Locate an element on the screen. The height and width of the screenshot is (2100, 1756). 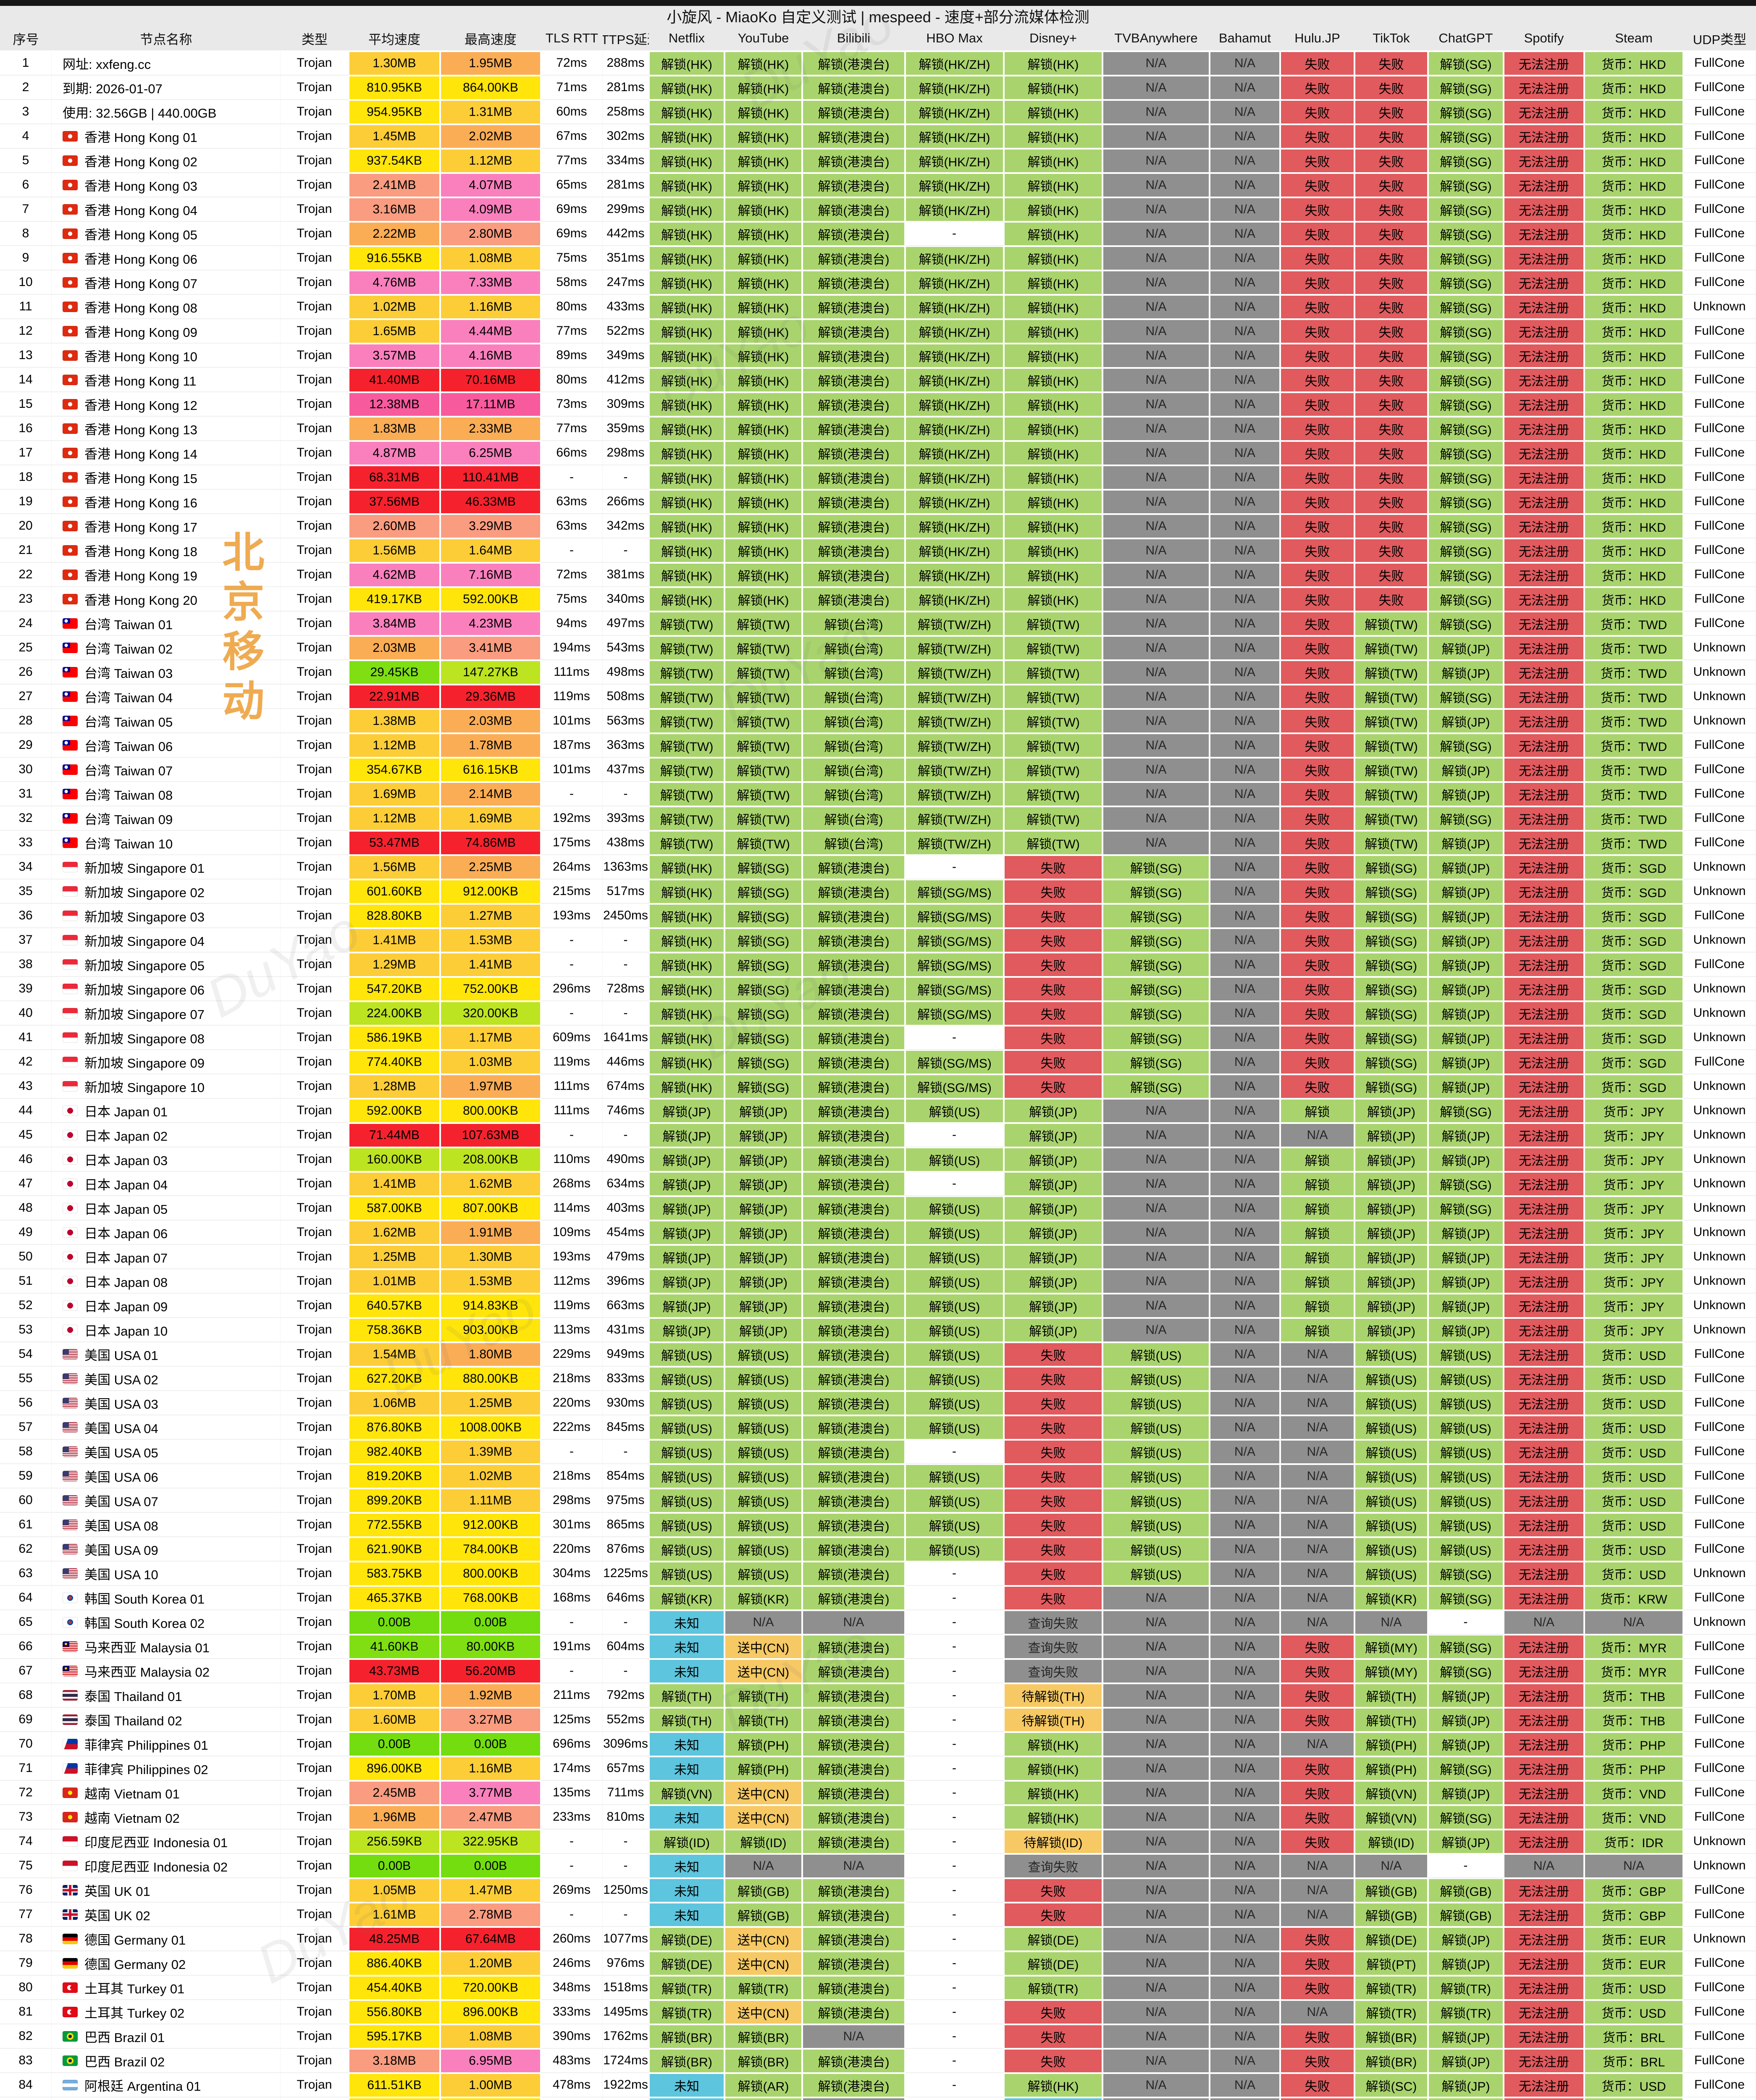
node-name: 台湾 Taiwan 01 is located at coordinates (166, 624).